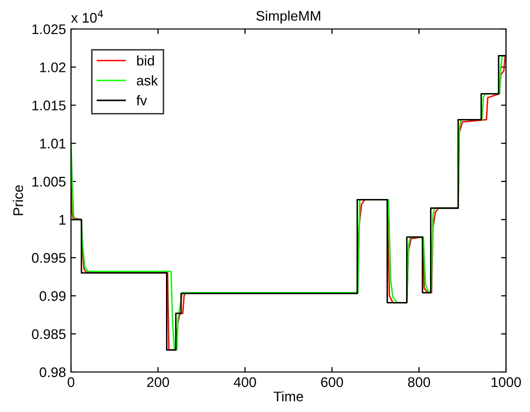 This screenshot has height=412, width=530. What do you see at coordinates (53, 372) in the screenshot?
I see `y-tick-label: 0.98` at bounding box center [53, 372].